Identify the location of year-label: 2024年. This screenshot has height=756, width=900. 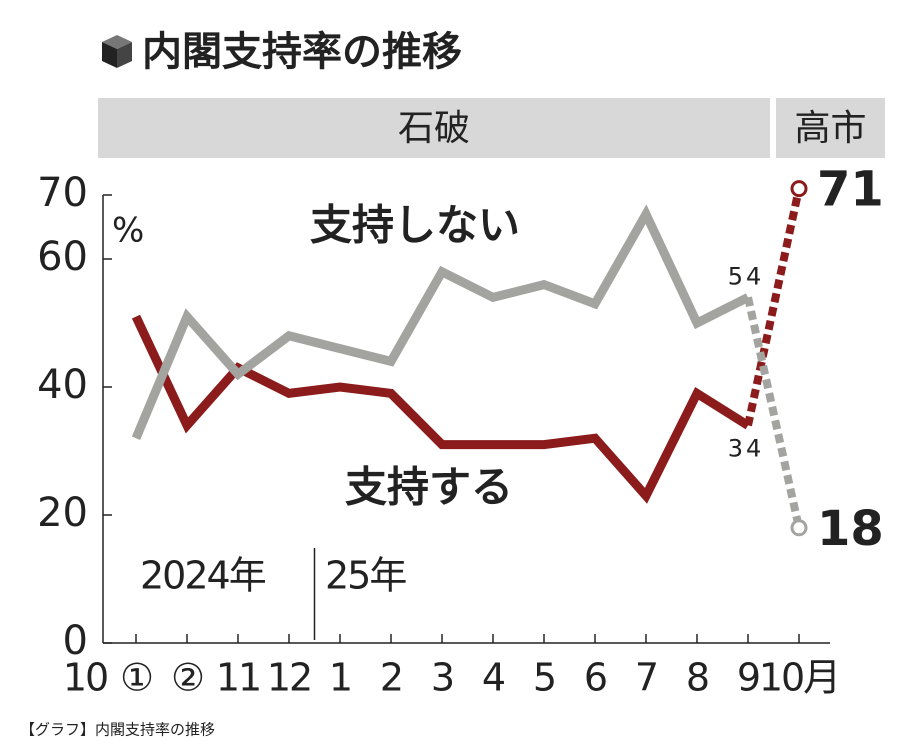
(203, 576).